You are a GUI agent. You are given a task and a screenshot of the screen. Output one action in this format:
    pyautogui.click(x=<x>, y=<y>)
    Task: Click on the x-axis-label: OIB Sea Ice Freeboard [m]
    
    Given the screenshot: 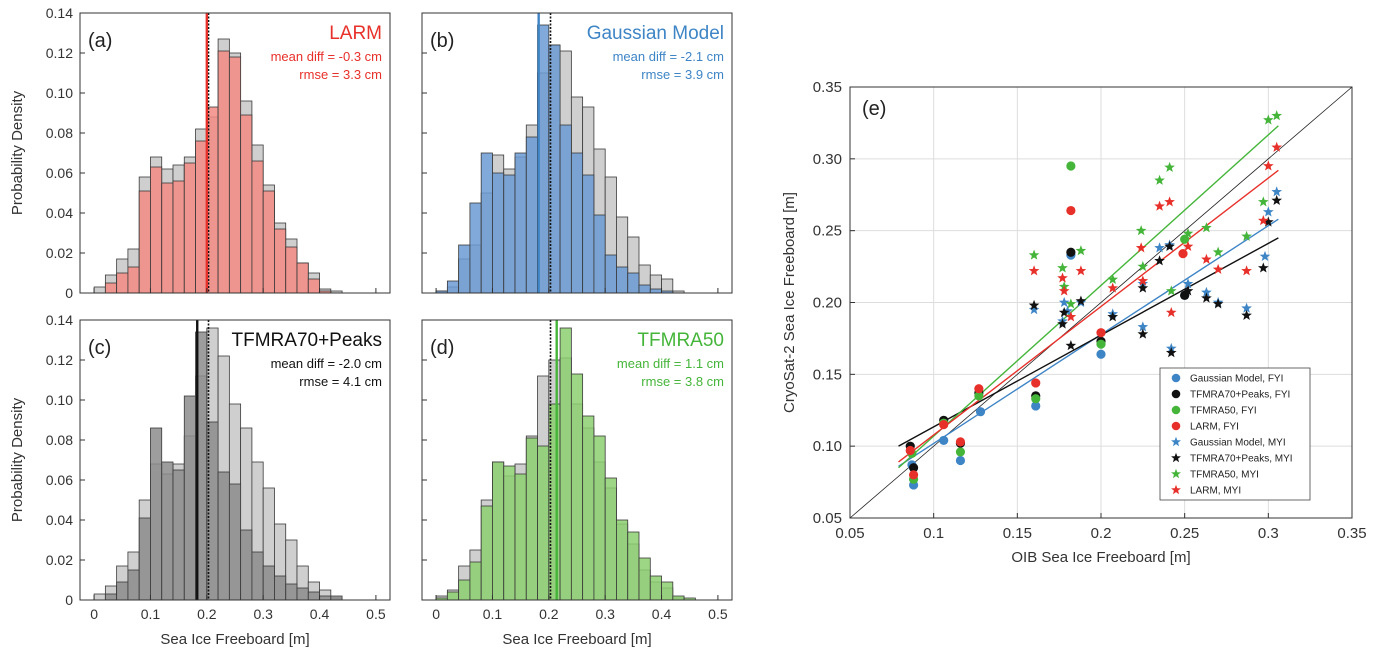 What is the action you would take?
    pyautogui.click(x=1100, y=557)
    